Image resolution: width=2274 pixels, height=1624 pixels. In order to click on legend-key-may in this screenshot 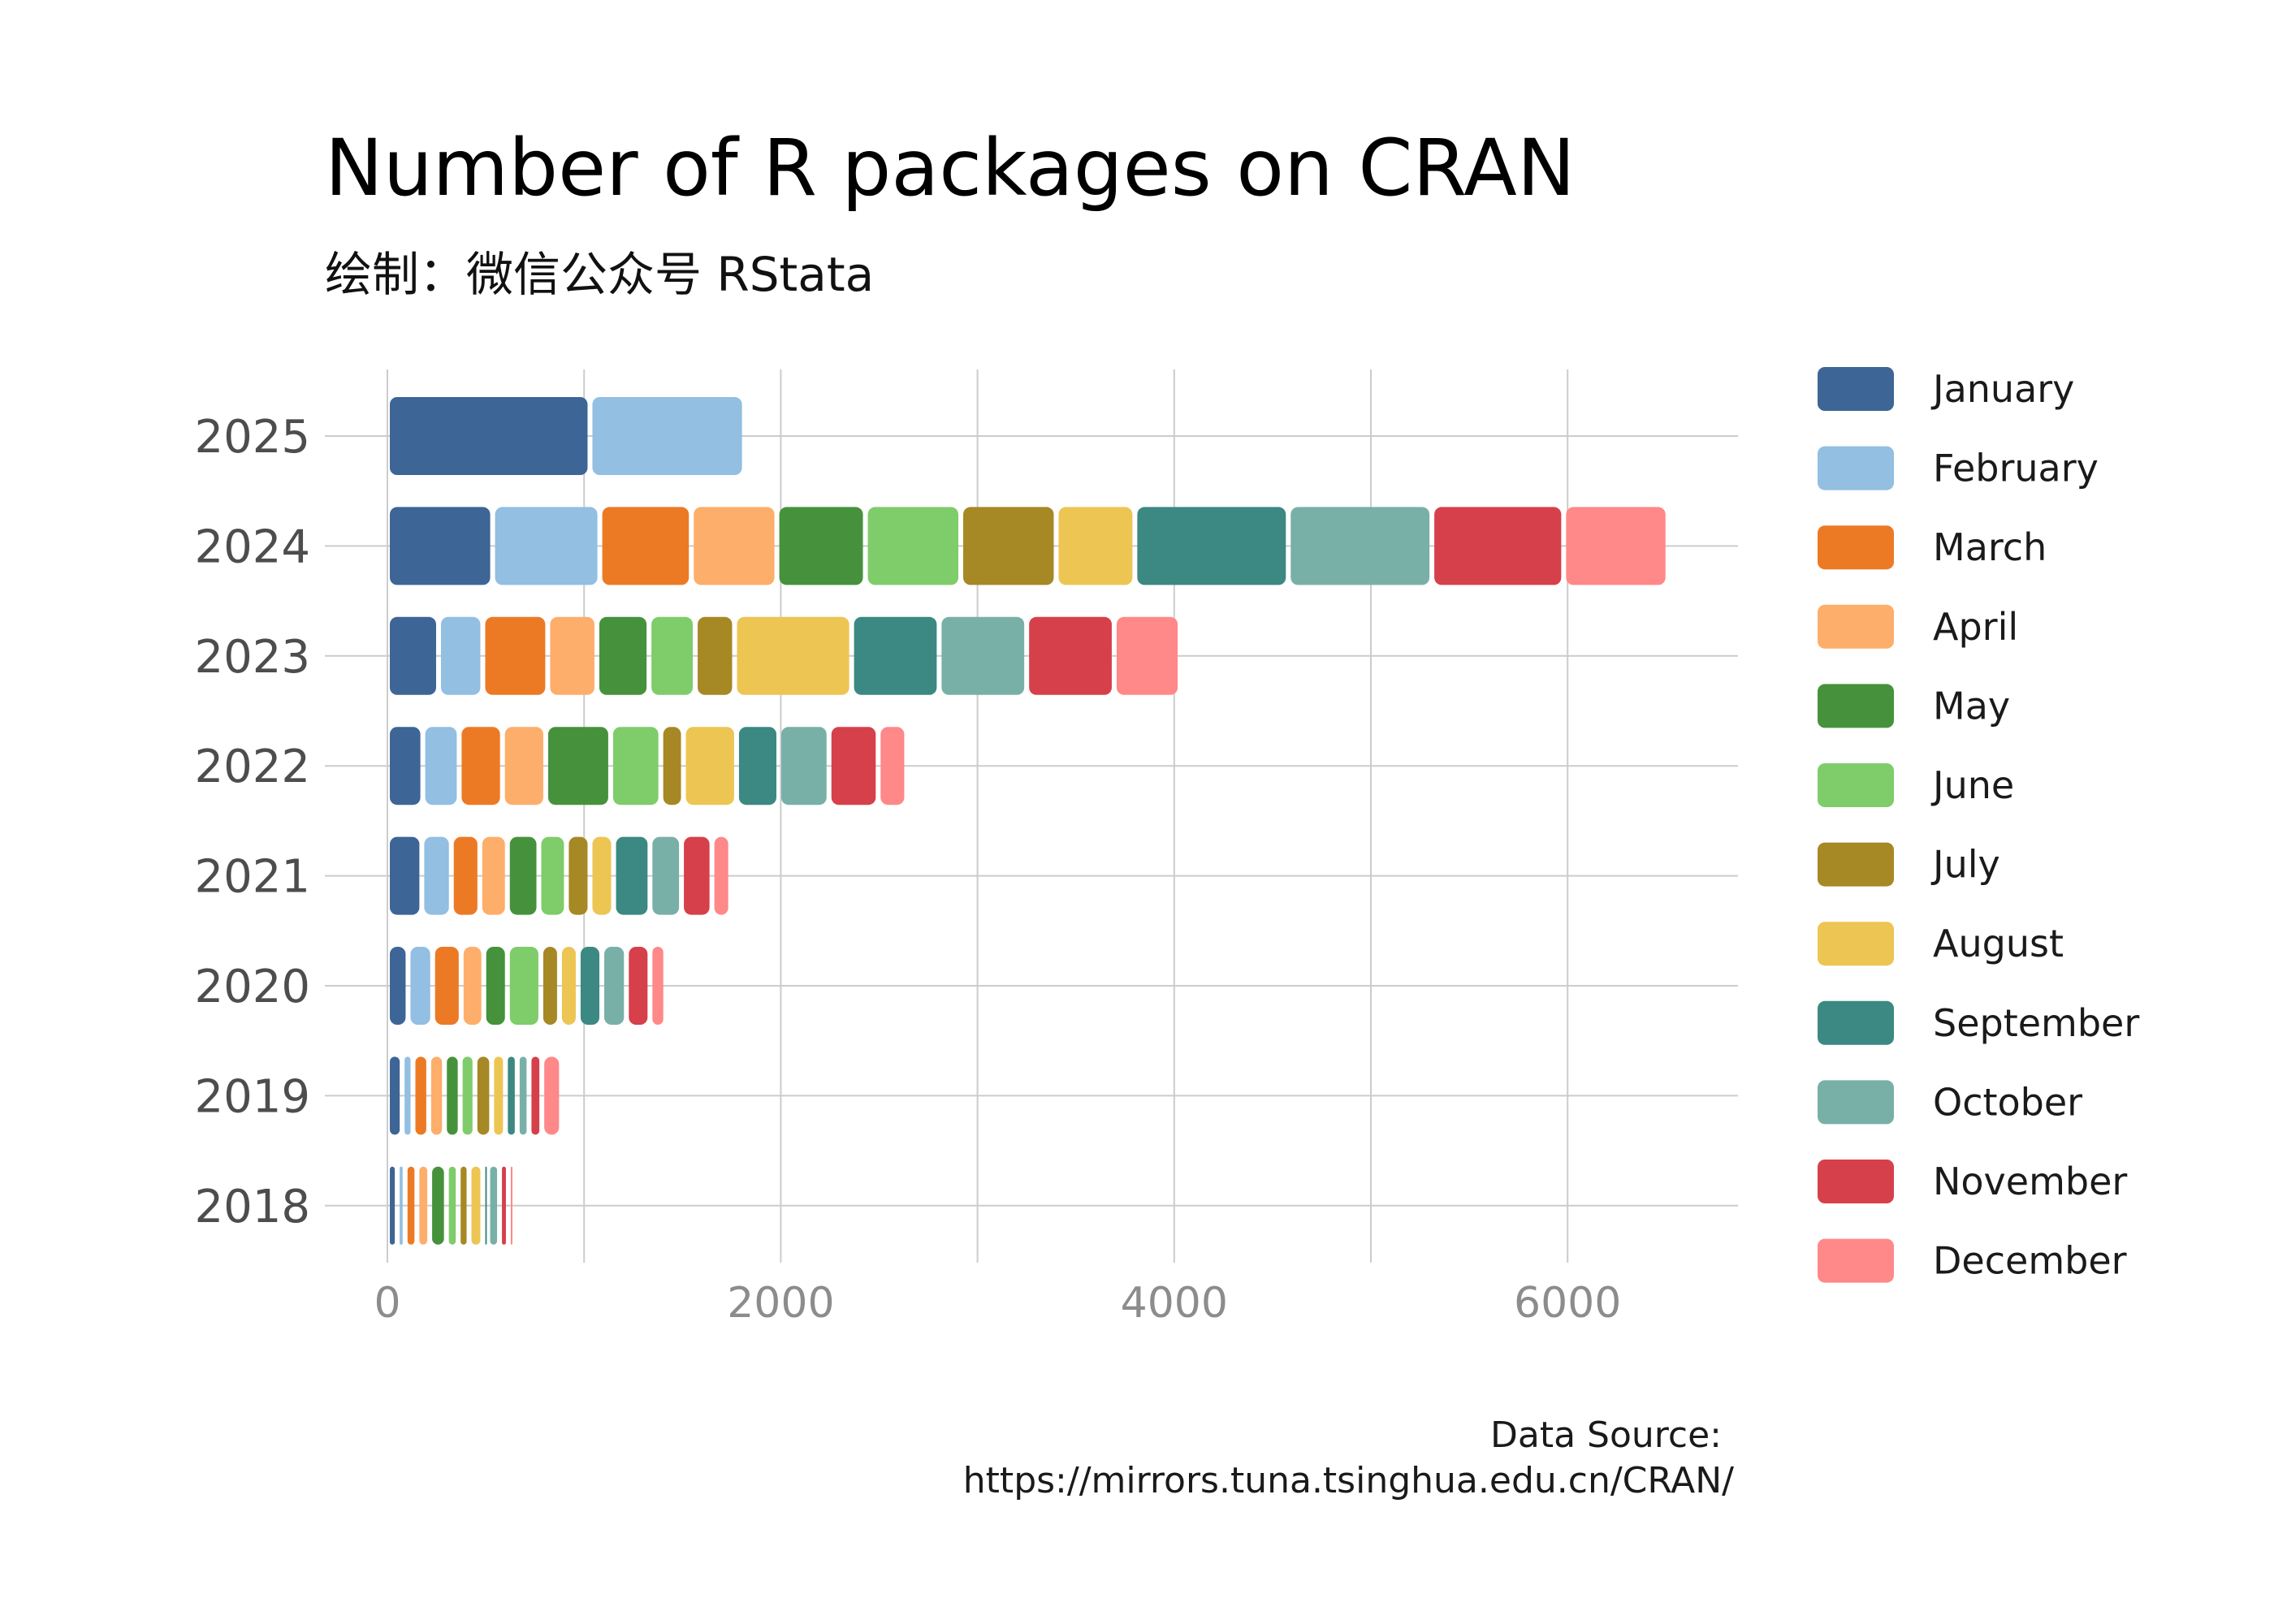, I will do `click(1856, 706)`.